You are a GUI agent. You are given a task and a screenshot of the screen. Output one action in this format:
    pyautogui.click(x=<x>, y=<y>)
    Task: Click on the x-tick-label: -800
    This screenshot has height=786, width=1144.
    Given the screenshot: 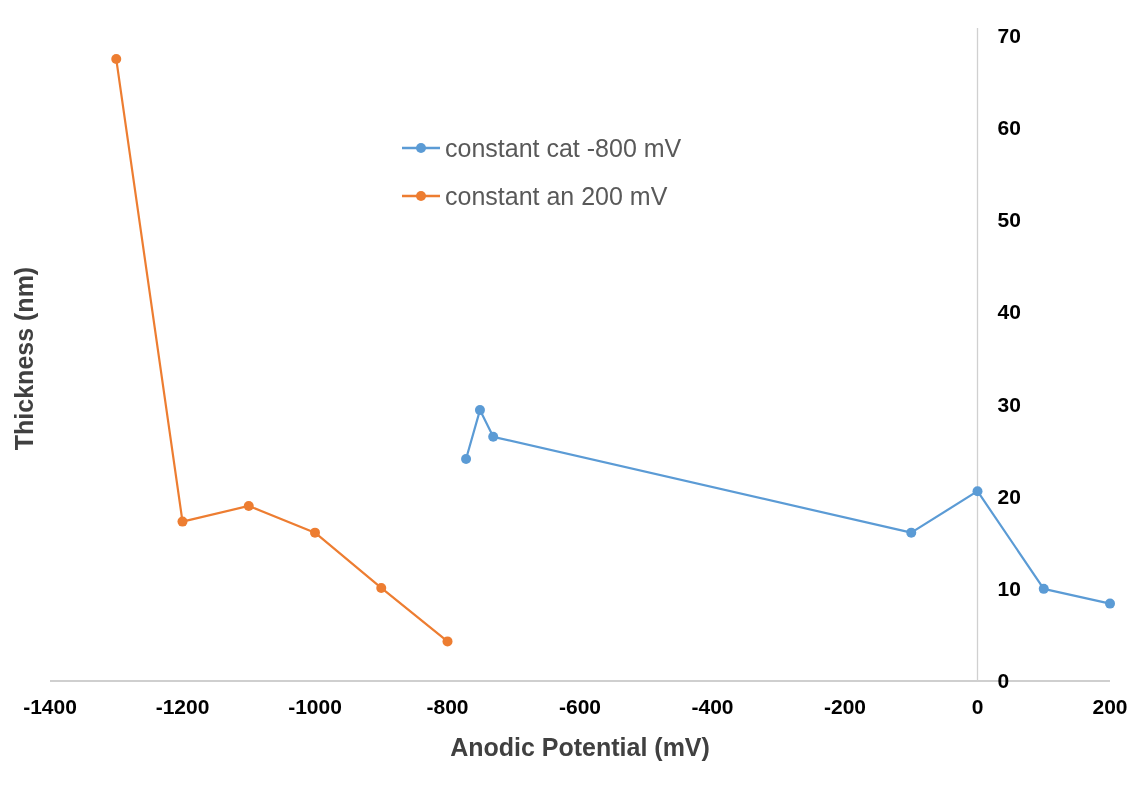 What is the action you would take?
    pyautogui.click(x=447, y=706)
    